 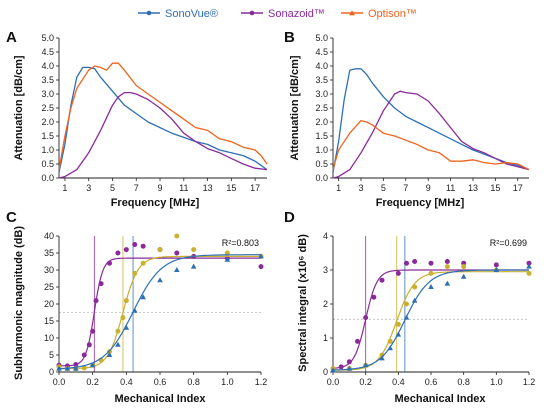 I want to click on panel-b-ylabel: Attenuation [dB/cm], so click(x=295, y=107).